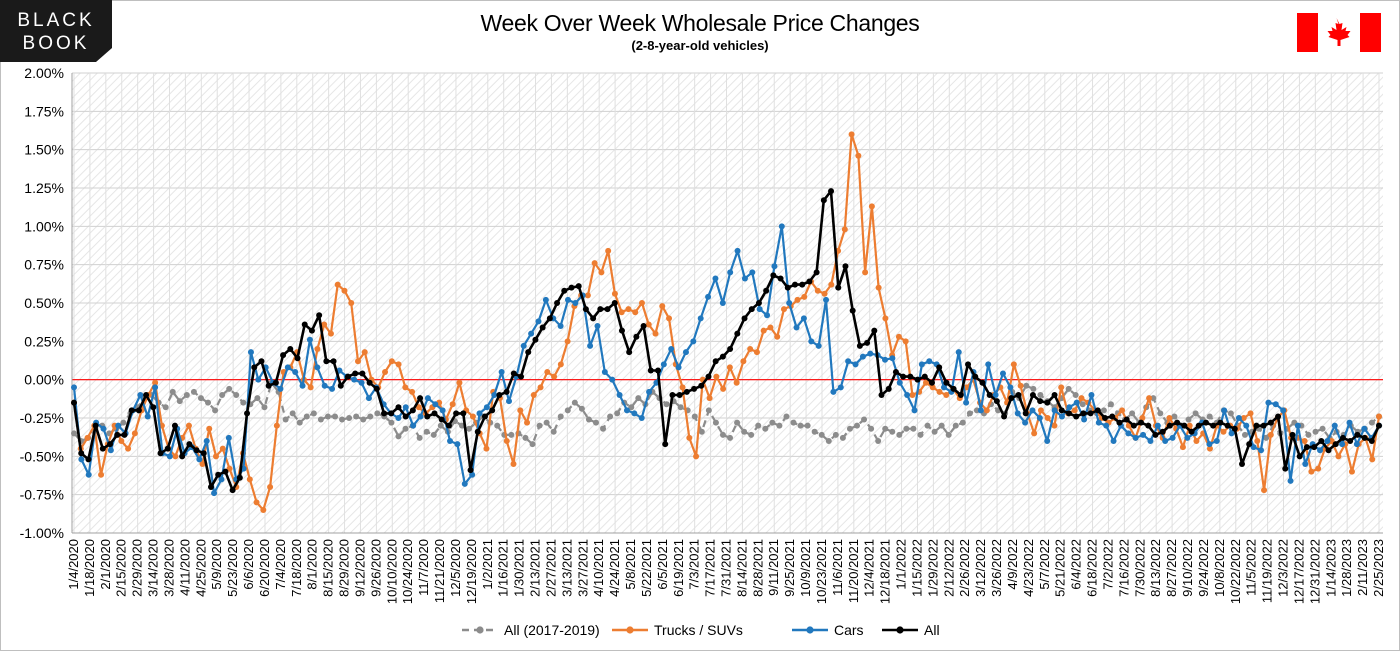 Image resolution: width=1400 pixels, height=651 pixels. I want to click on x-tick-label: 11/7/2020, so click(423, 567).